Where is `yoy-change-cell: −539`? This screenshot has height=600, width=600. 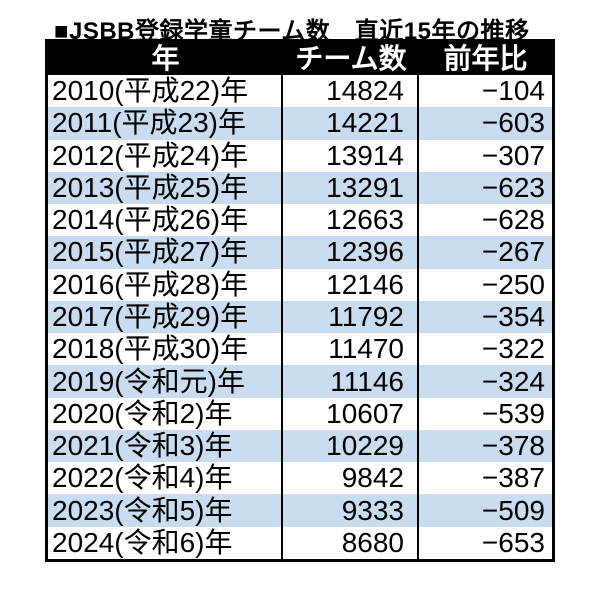
yoy-change-cell: −539 is located at coordinates (513, 413).